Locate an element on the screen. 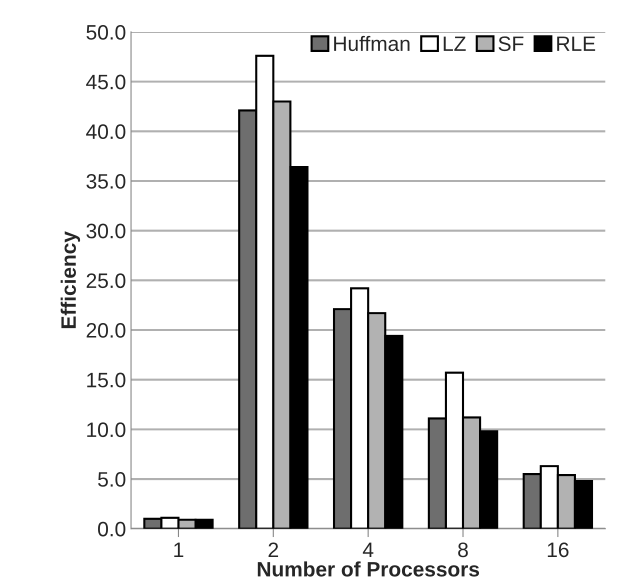 The image size is (624, 581). y-tick-label: 15.0 is located at coordinates (106, 380).